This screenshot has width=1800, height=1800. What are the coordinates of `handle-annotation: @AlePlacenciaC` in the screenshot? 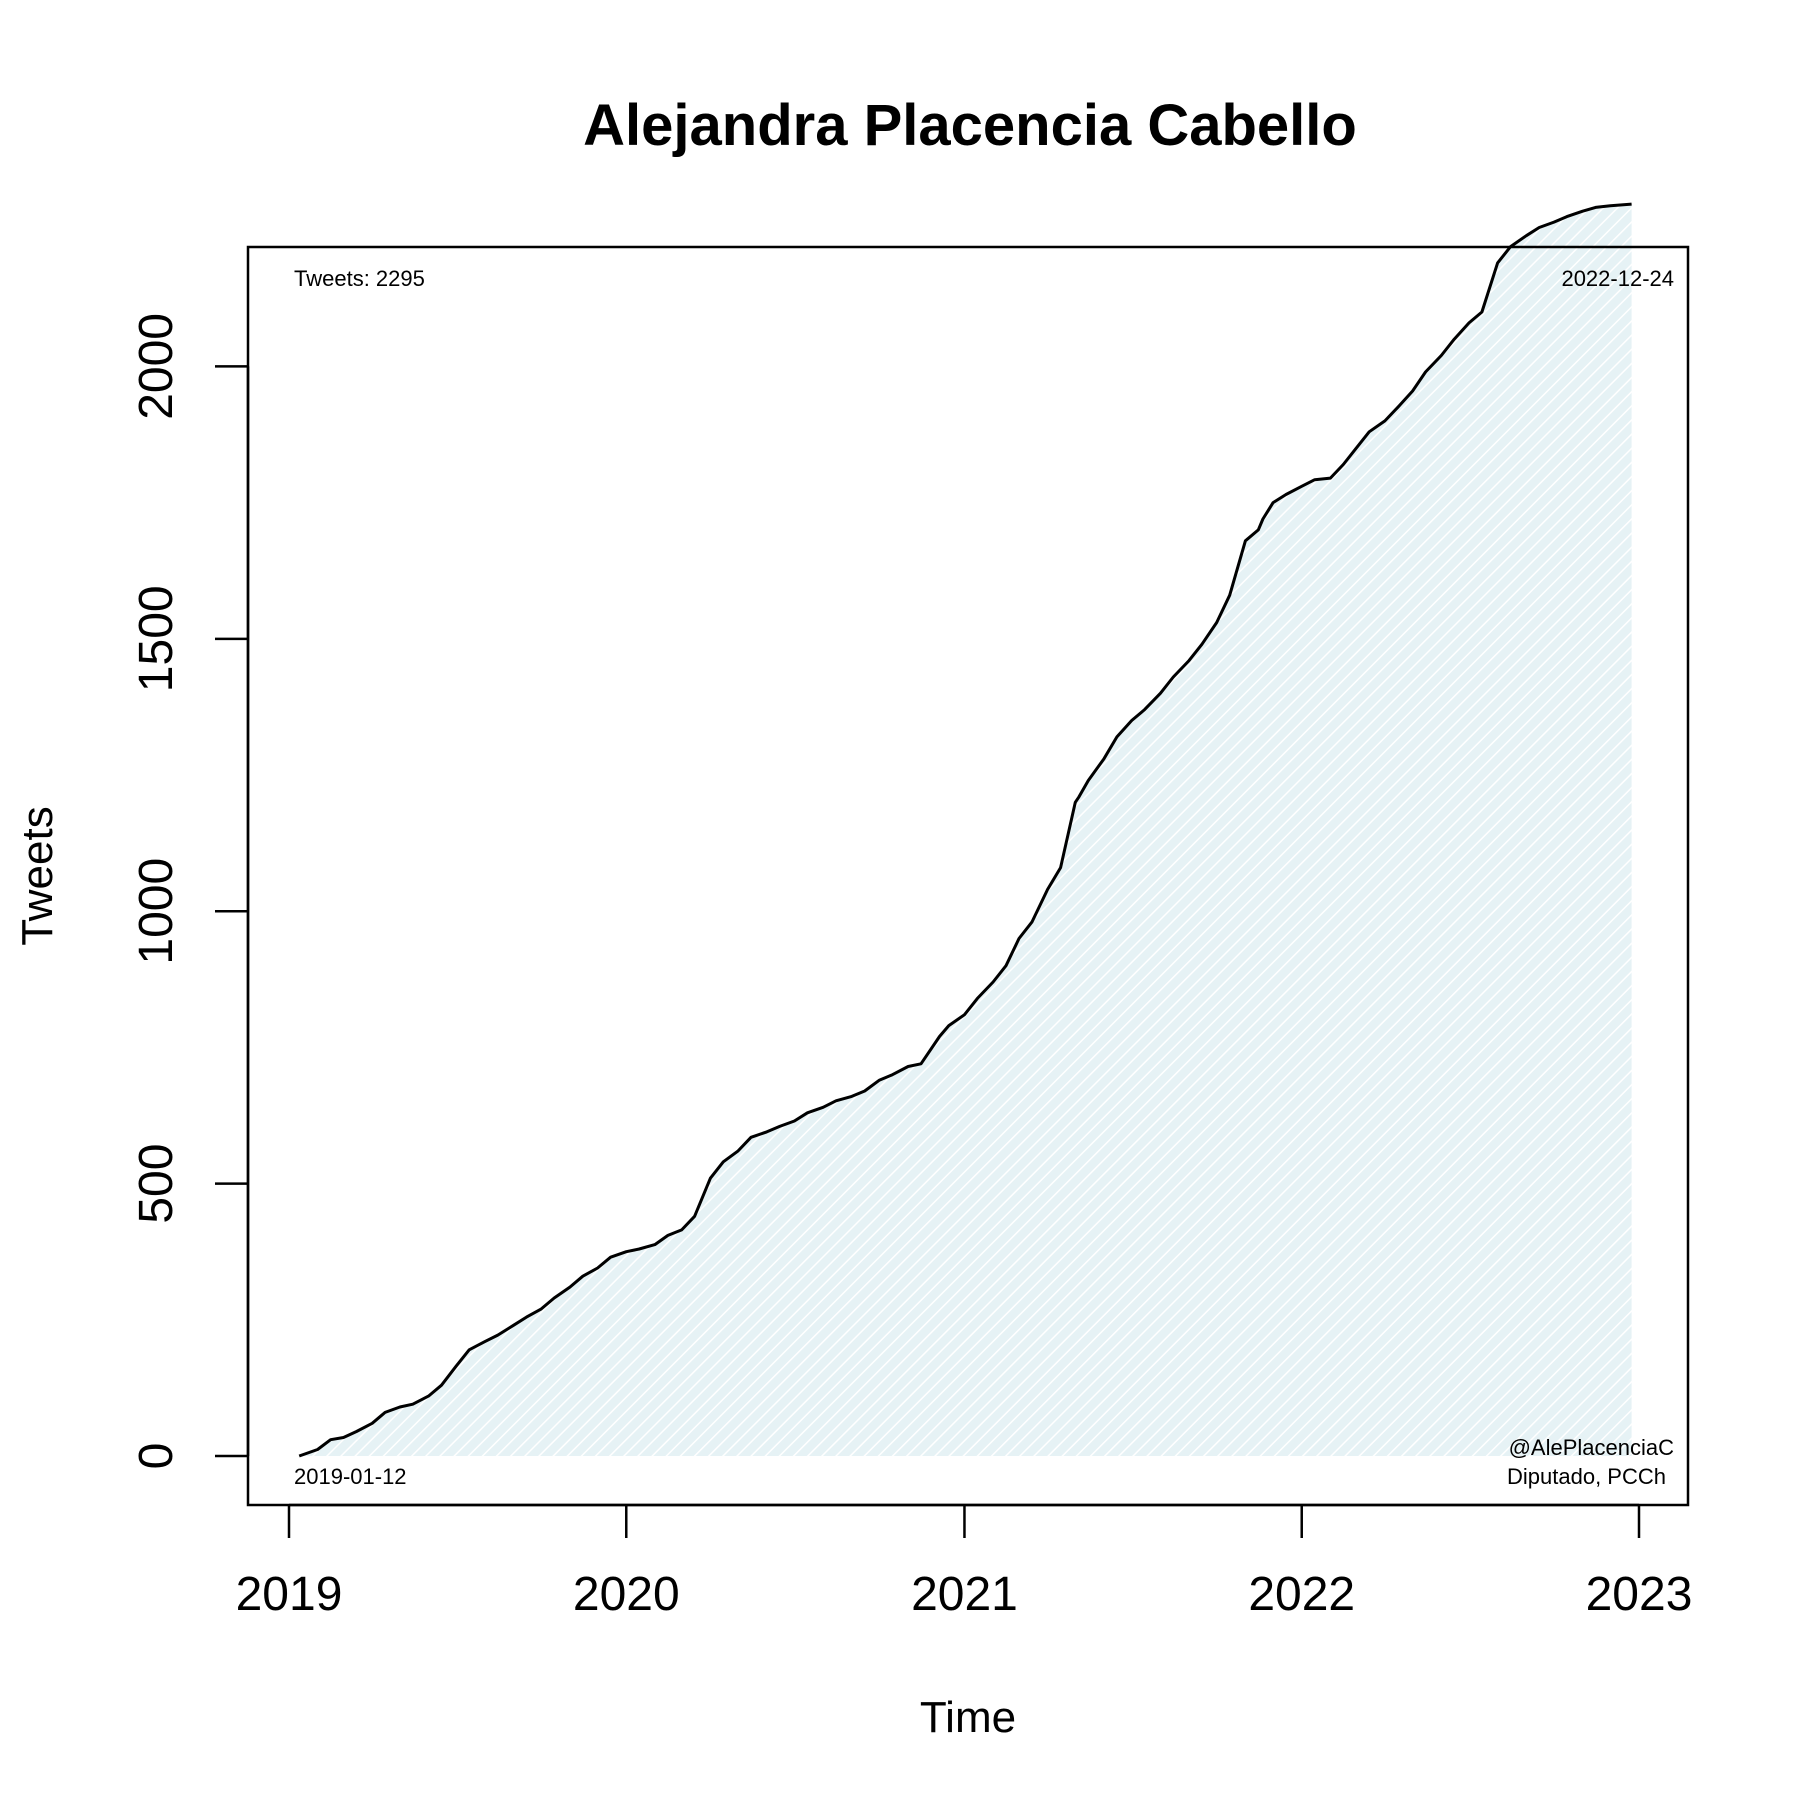 It's located at (1592, 1447).